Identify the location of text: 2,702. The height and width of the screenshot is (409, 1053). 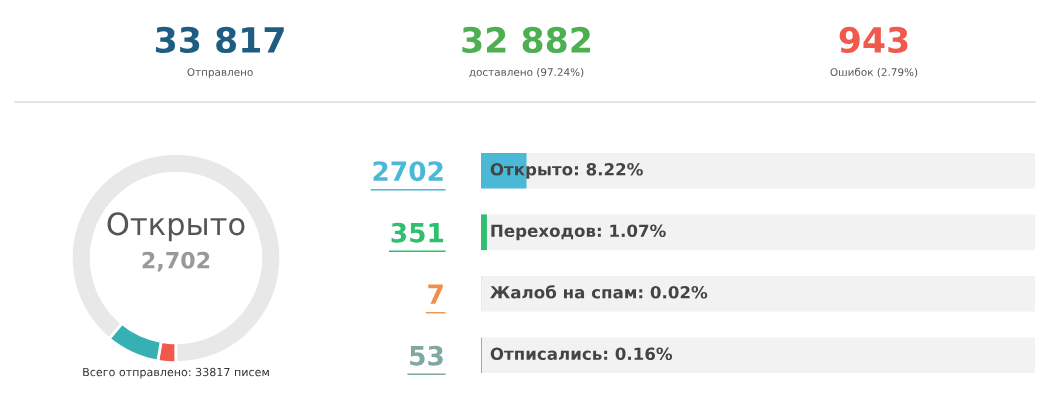
(176, 261).